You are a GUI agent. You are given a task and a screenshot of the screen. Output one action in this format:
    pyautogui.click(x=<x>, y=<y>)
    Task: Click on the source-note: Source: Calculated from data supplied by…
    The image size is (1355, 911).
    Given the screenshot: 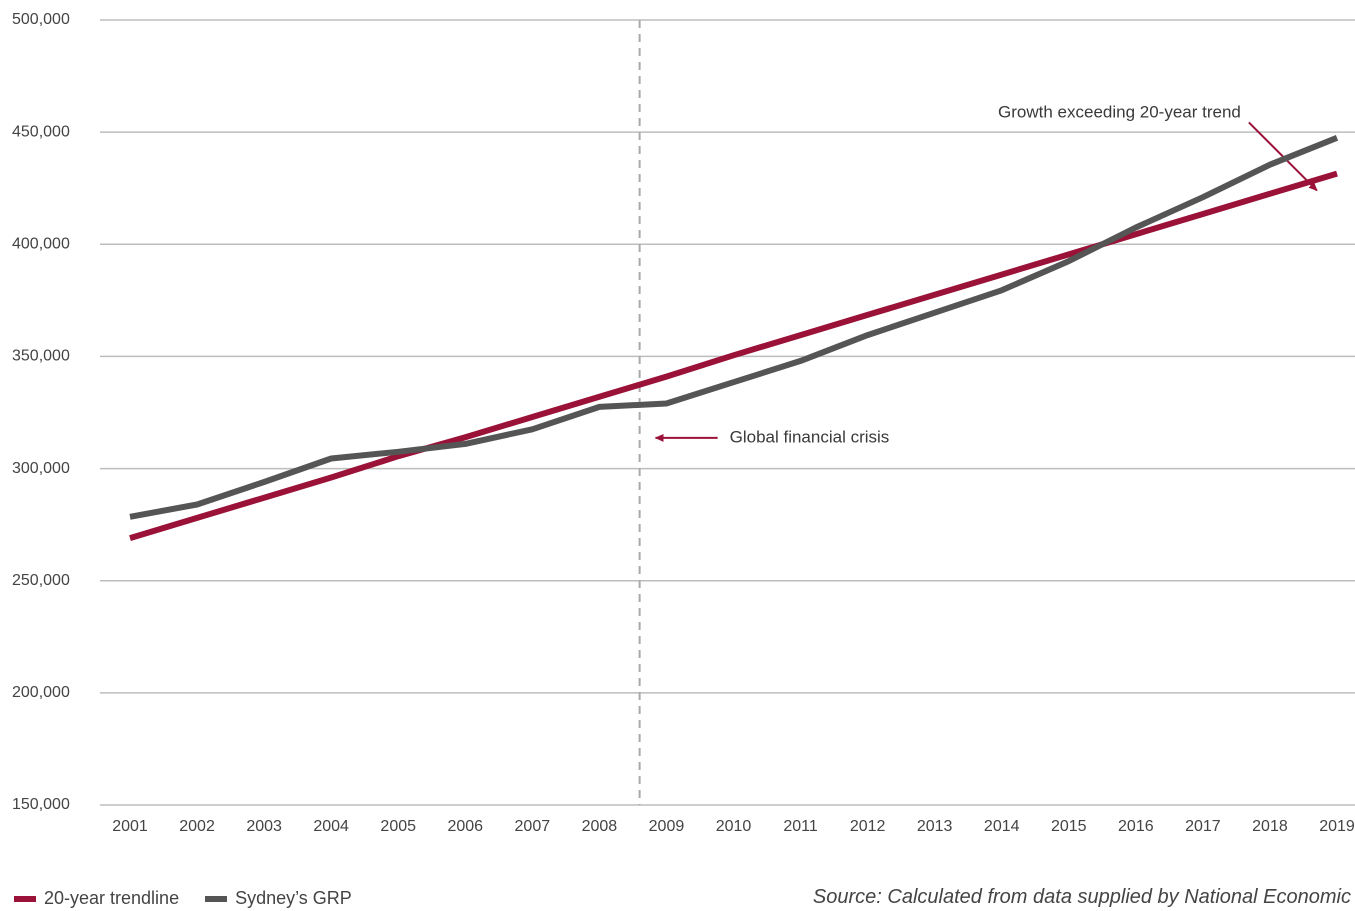 What is the action you would take?
    pyautogui.click(x=1081, y=897)
    